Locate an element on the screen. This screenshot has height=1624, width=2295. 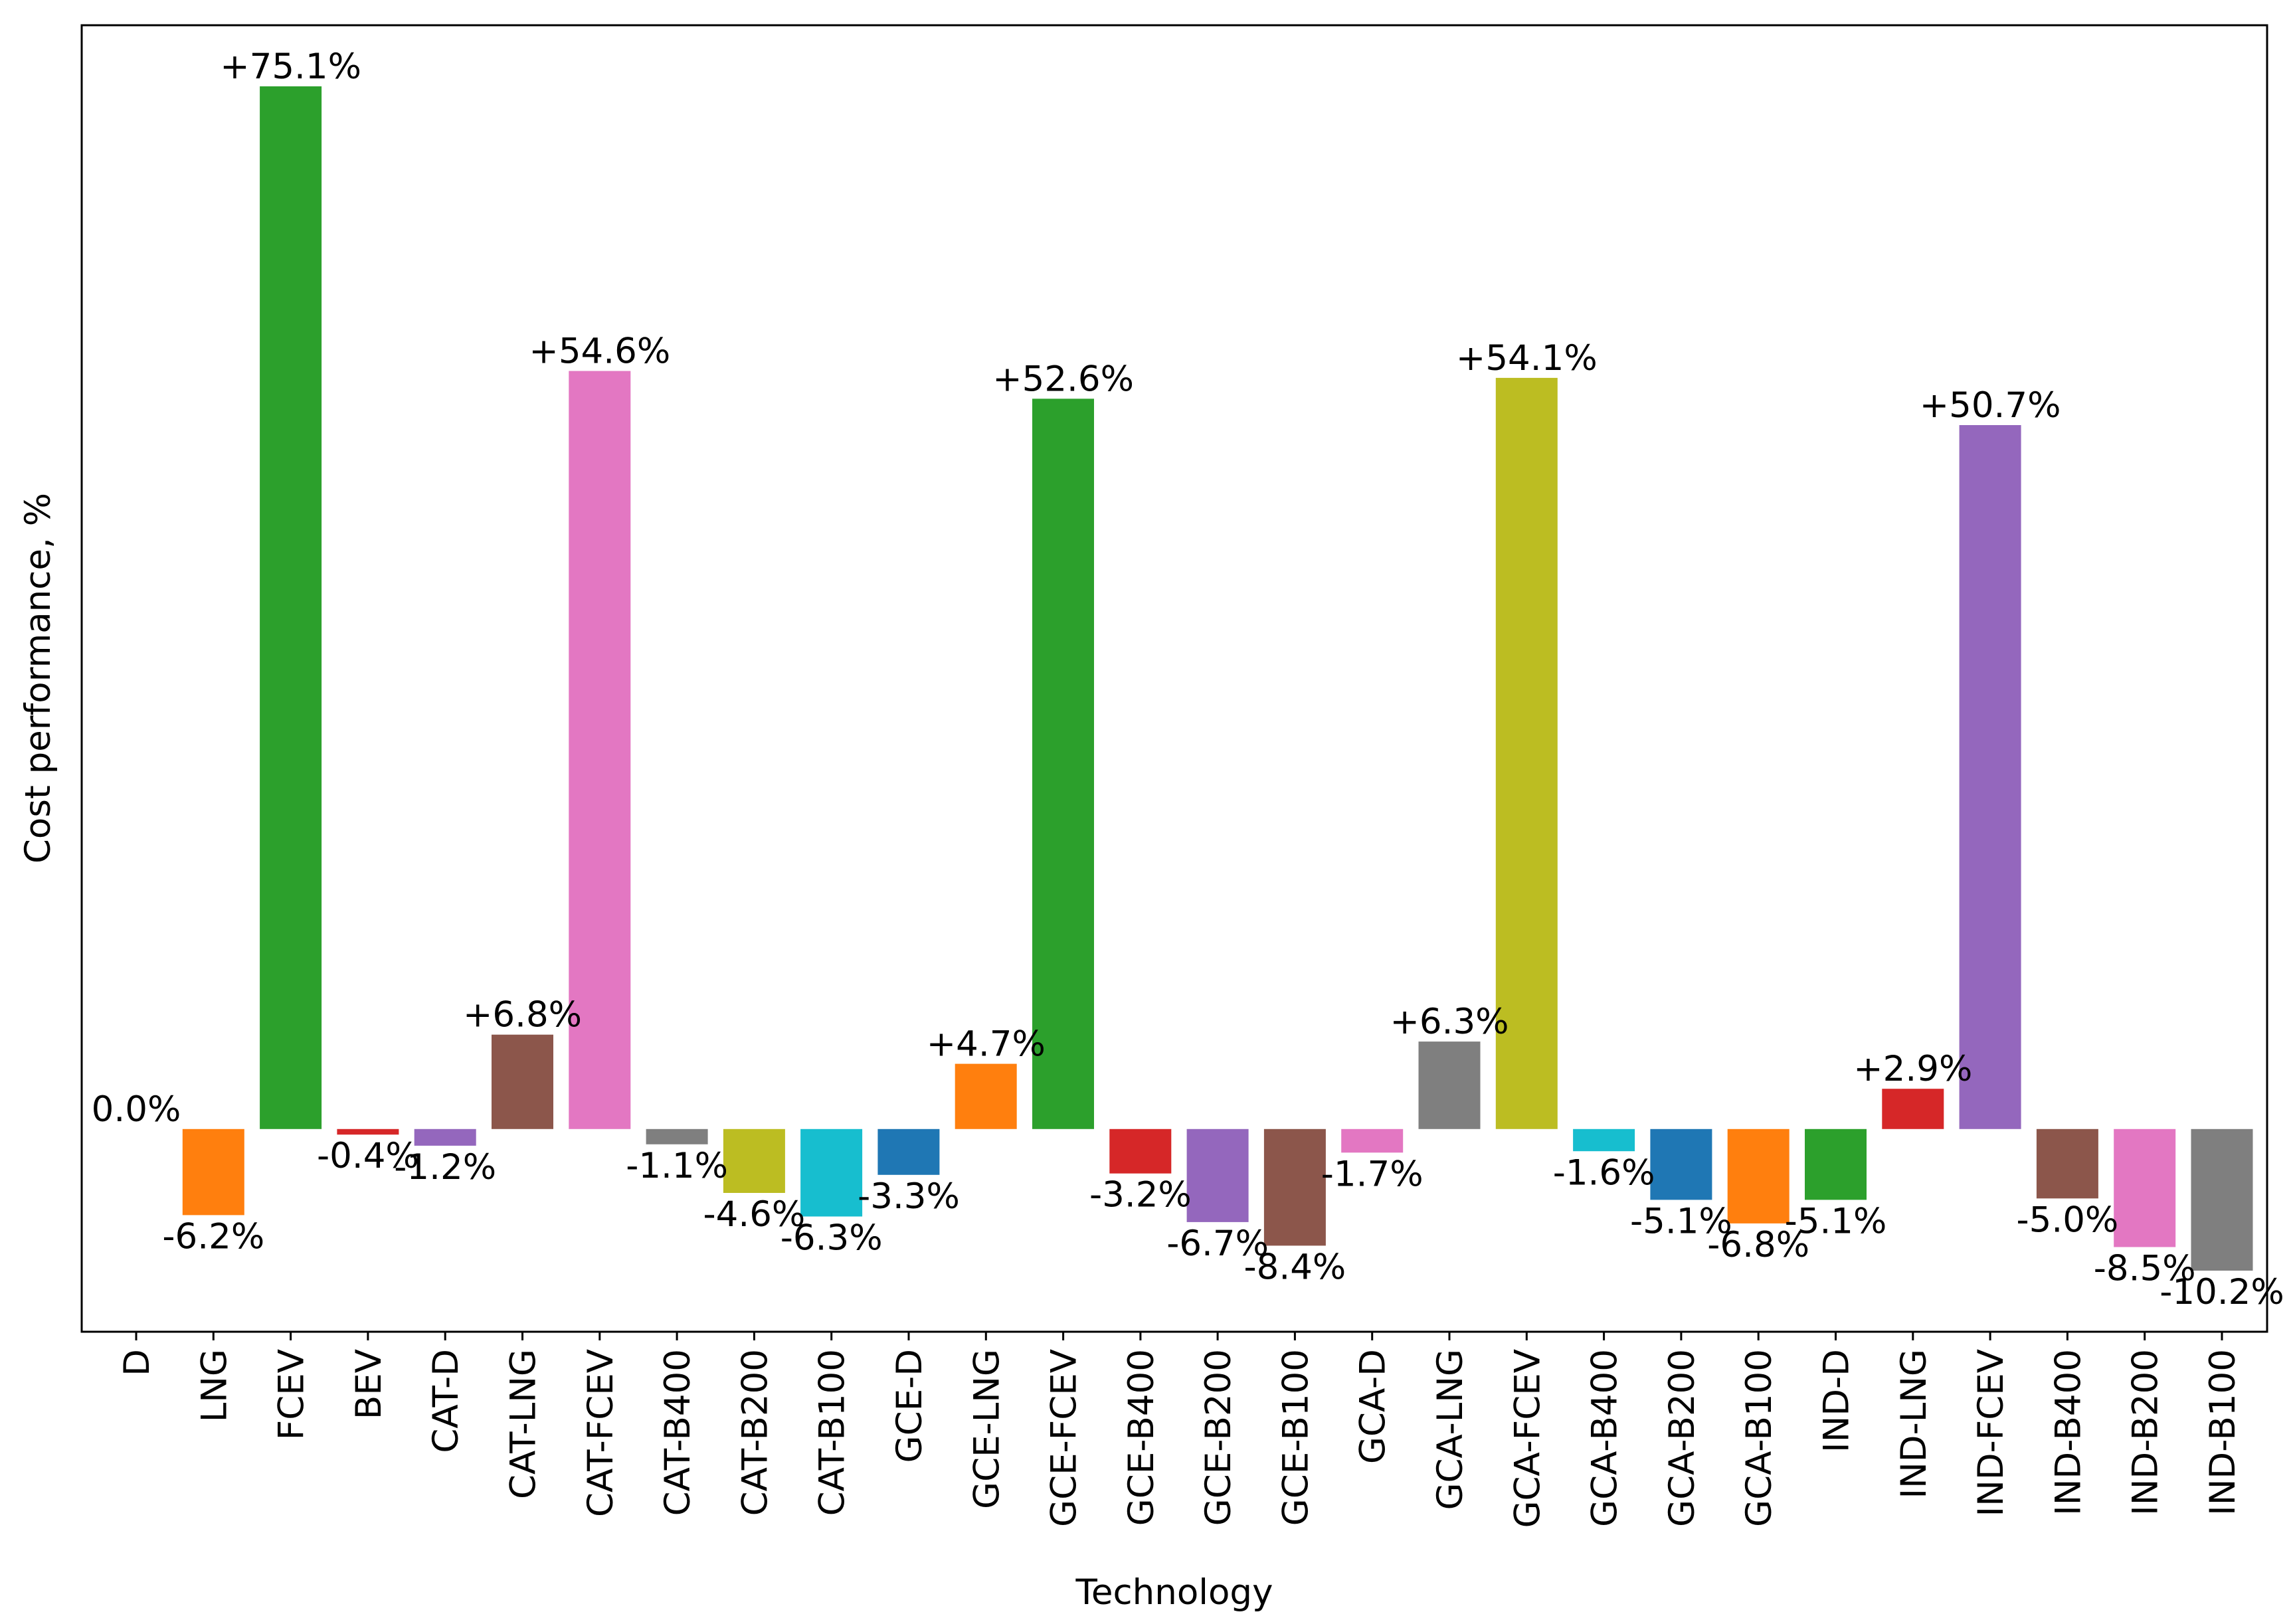
x-tick-label-ind-b100: IND-B100 is located at coordinates (2223, 1432).